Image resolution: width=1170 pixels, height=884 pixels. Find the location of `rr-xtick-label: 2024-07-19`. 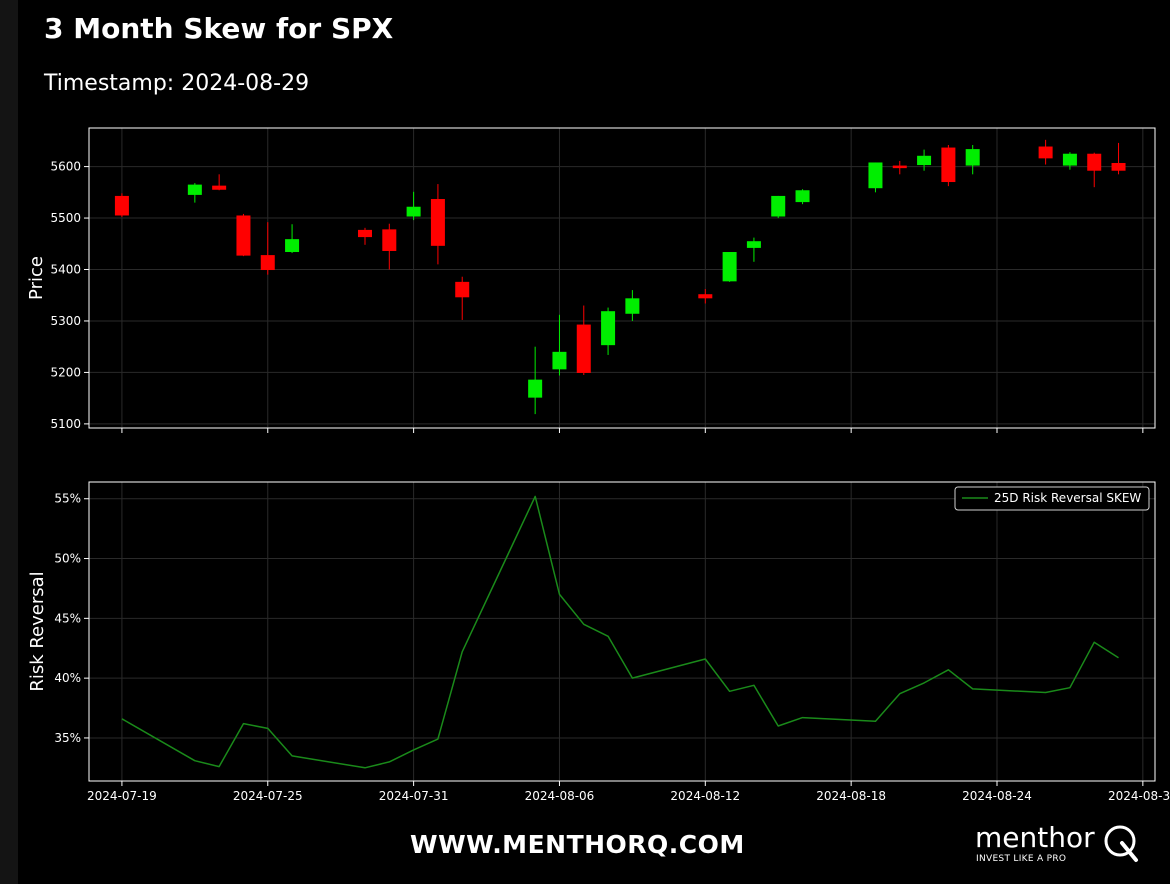

rr-xtick-label: 2024-07-19 is located at coordinates (122, 796).